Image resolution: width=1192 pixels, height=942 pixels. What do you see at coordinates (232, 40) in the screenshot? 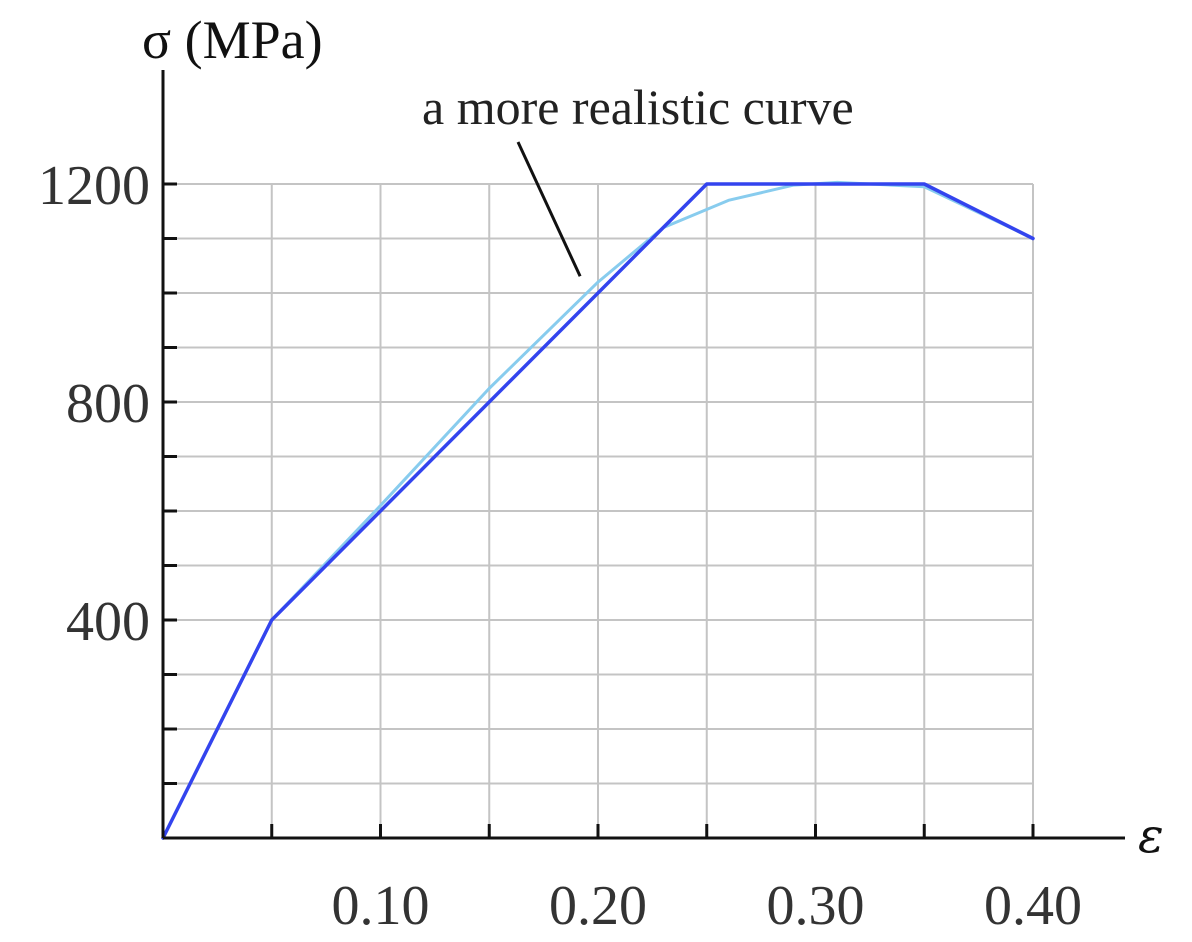
I see `y-axis-label: σ (MPa)` at bounding box center [232, 40].